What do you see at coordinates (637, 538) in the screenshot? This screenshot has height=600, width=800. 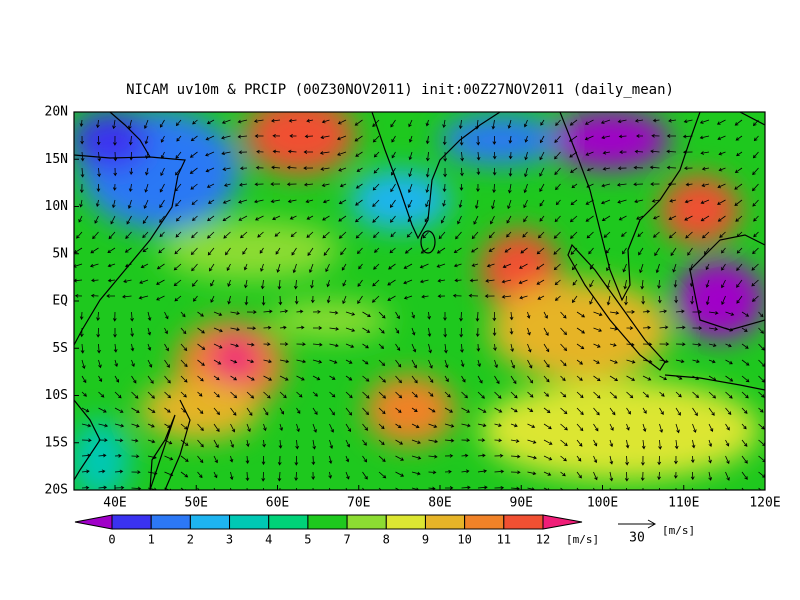 I see `reference-value: 30` at bounding box center [637, 538].